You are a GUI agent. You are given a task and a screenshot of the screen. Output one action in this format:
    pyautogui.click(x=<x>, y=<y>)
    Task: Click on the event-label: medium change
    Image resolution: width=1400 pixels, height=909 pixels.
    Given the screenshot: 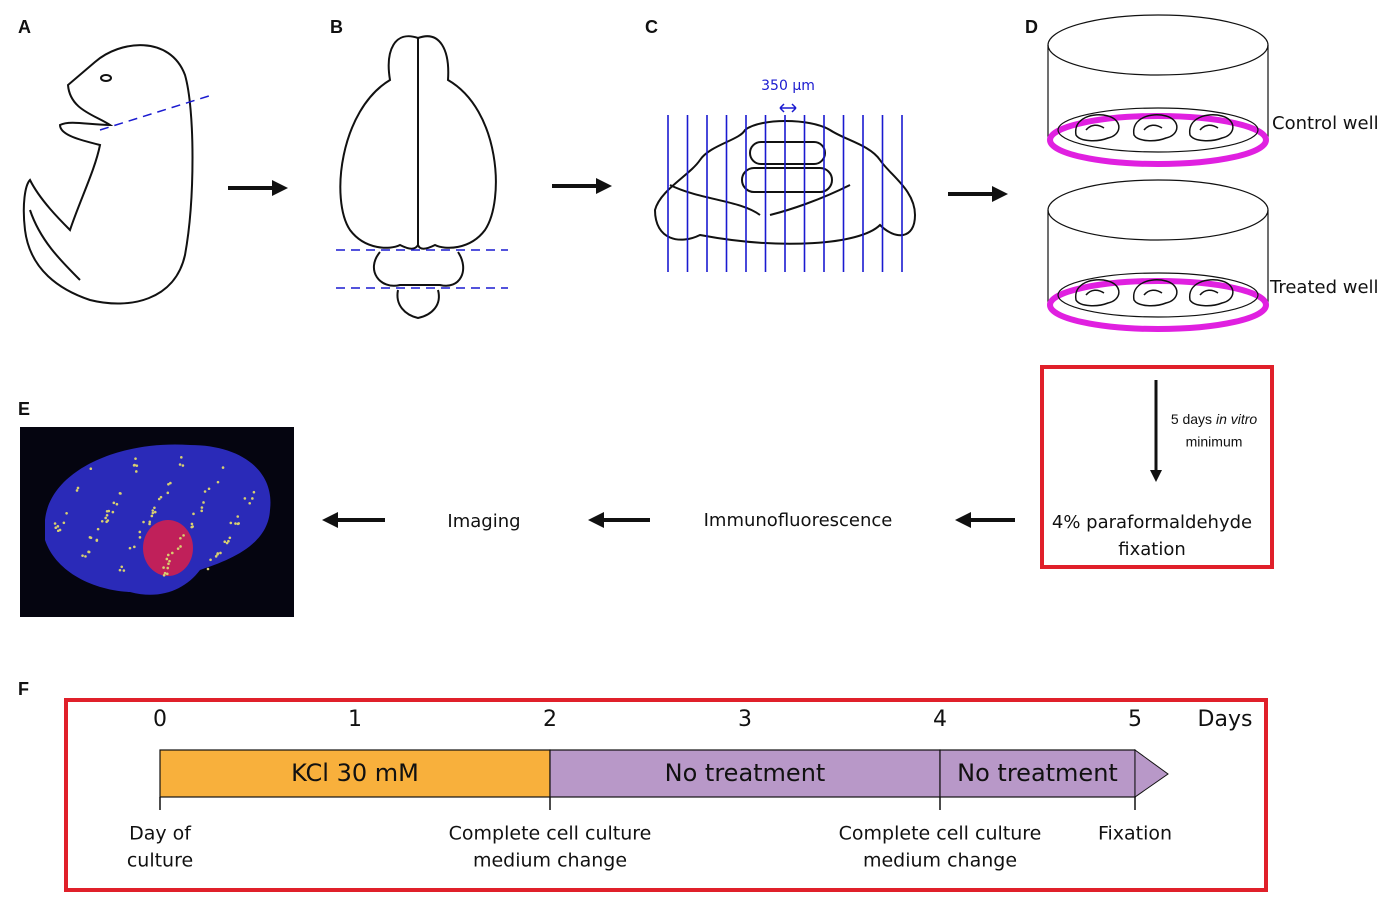 What is the action you would take?
    pyautogui.click(x=940, y=861)
    